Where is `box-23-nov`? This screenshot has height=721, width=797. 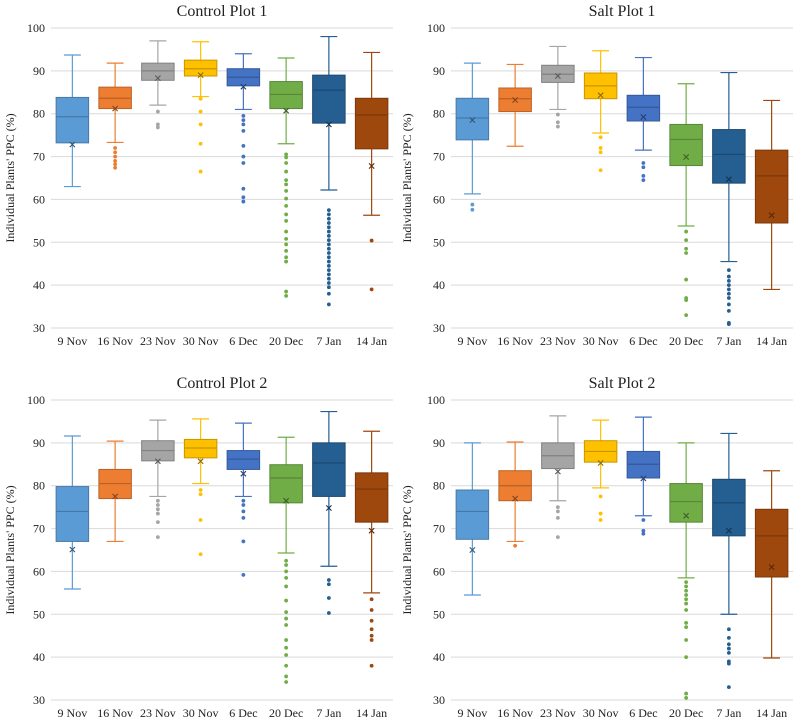 box-23-nov is located at coordinates (158, 479).